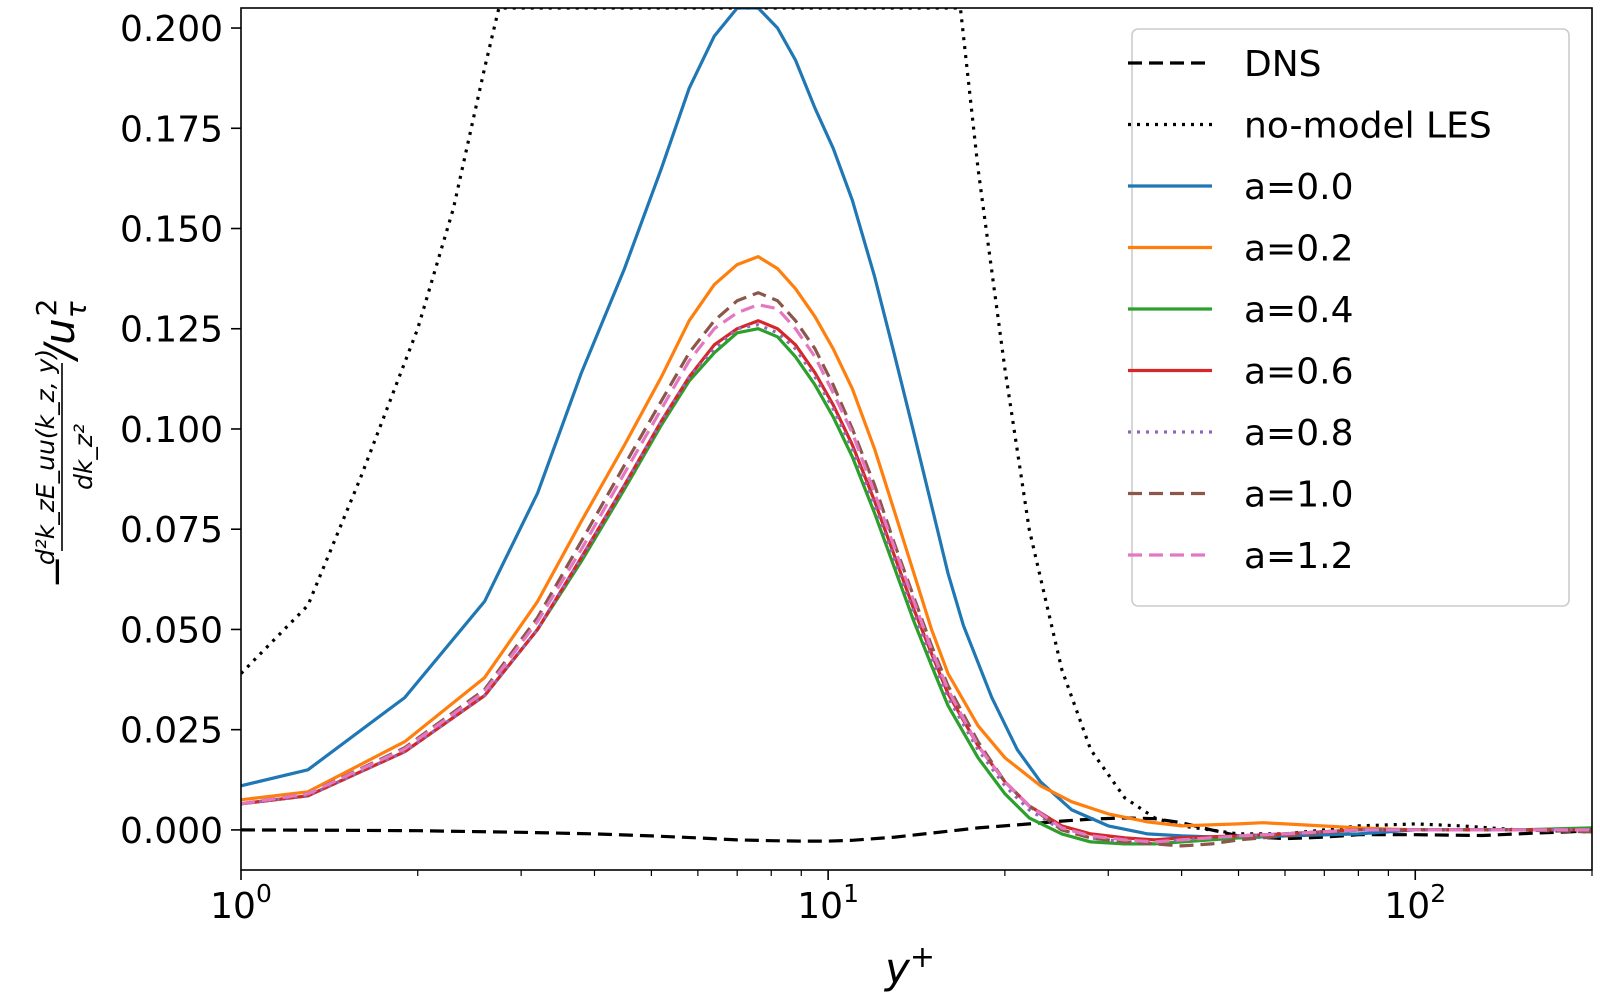  What do you see at coordinates (1283, 64) in the screenshot?
I see `legend-label-DNS: DNS` at bounding box center [1283, 64].